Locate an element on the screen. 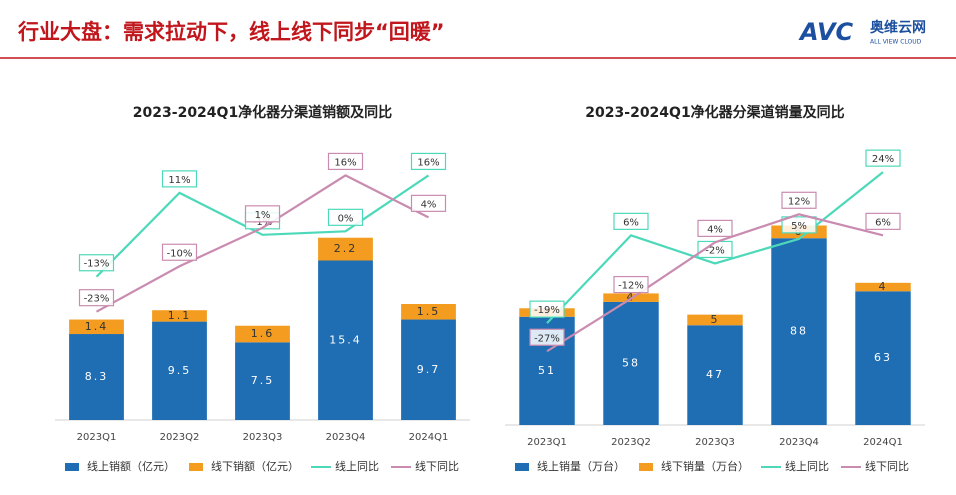  bar-value-label: 63 is located at coordinates (883, 357).